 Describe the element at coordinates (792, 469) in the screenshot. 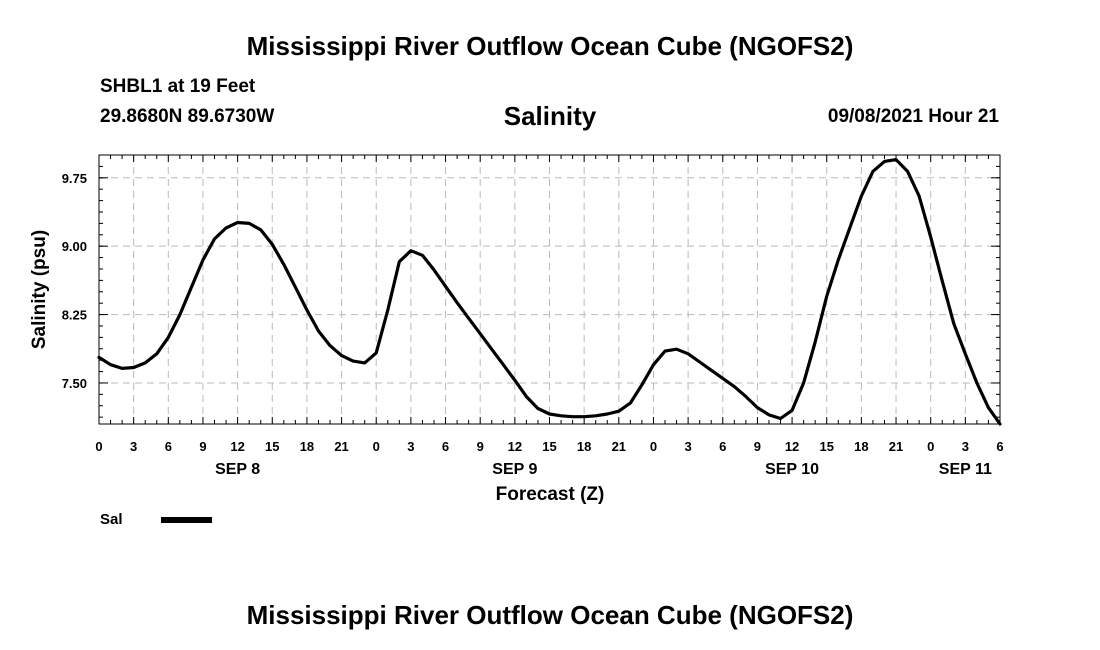

I see `day-label: SEP 10` at that location.